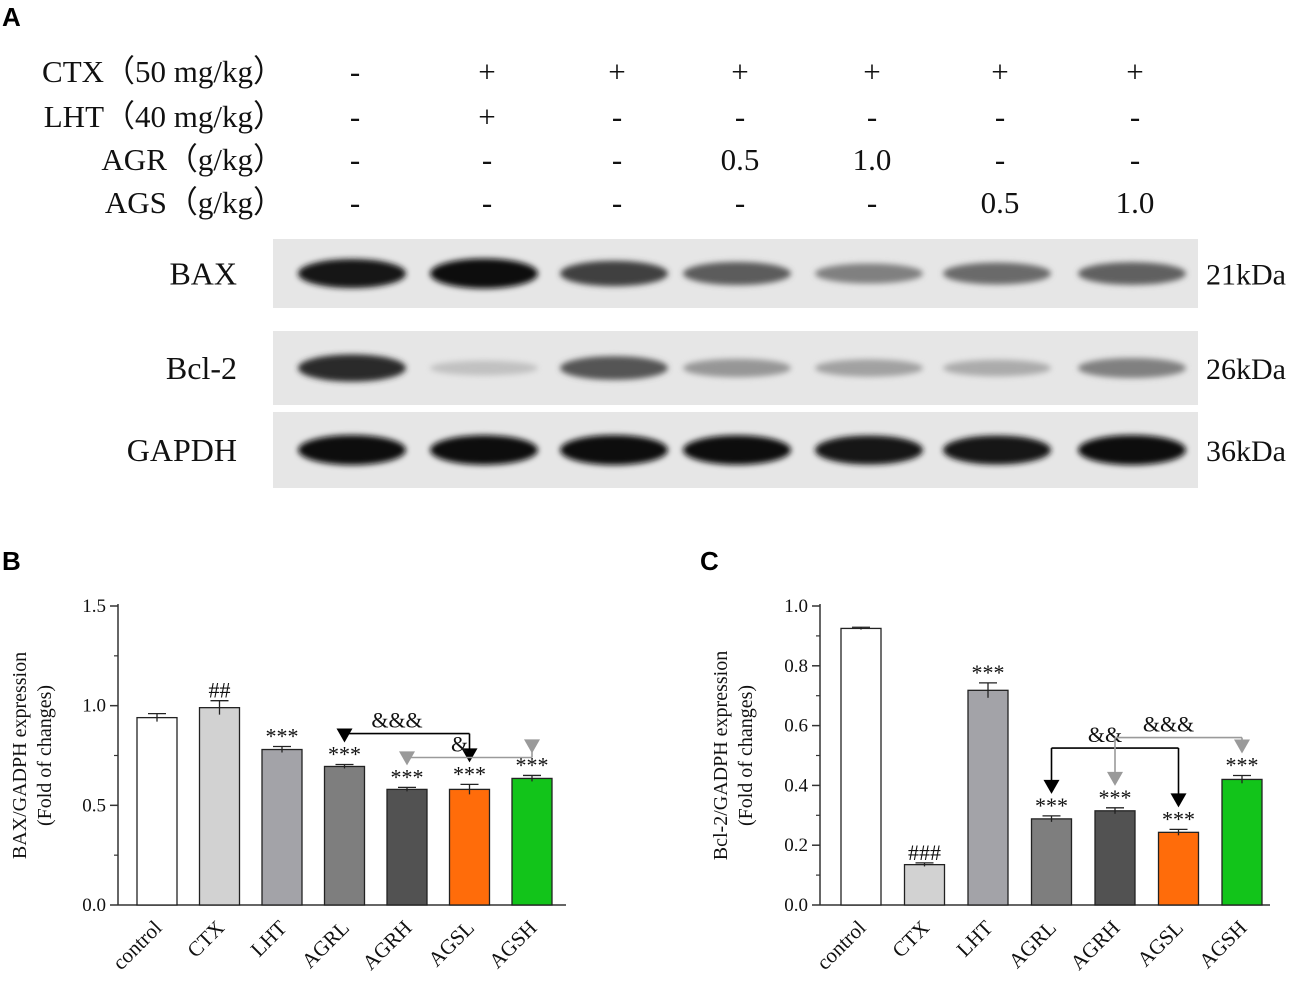 Image resolution: width=1299 pixels, height=986 pixels. What do you see at coordinates (1160, 944) in the screenshot?
I see `x-tick-label: AGSL` at bounding box center [1160, 944].